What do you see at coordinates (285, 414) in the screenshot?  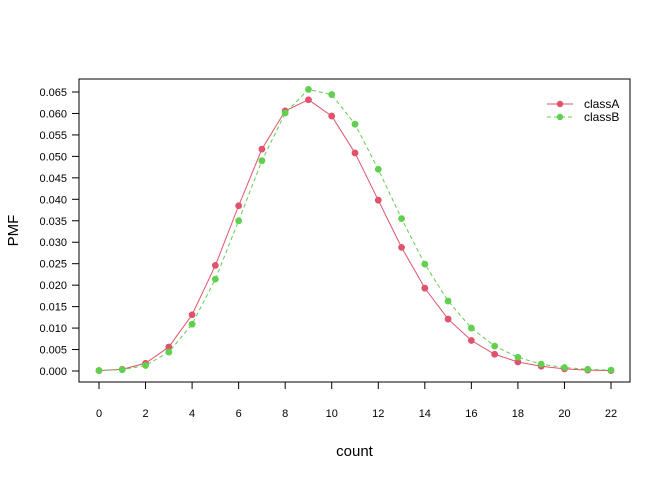 I see `x-tick-label: 8` at bounding box center [285, 414].